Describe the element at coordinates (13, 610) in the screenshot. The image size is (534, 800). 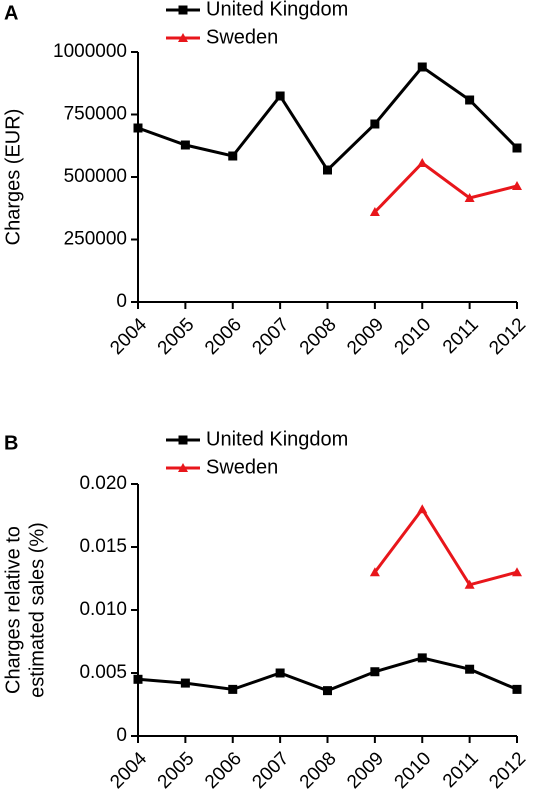
I see `y-axis-label: Charges relative to` at that location.